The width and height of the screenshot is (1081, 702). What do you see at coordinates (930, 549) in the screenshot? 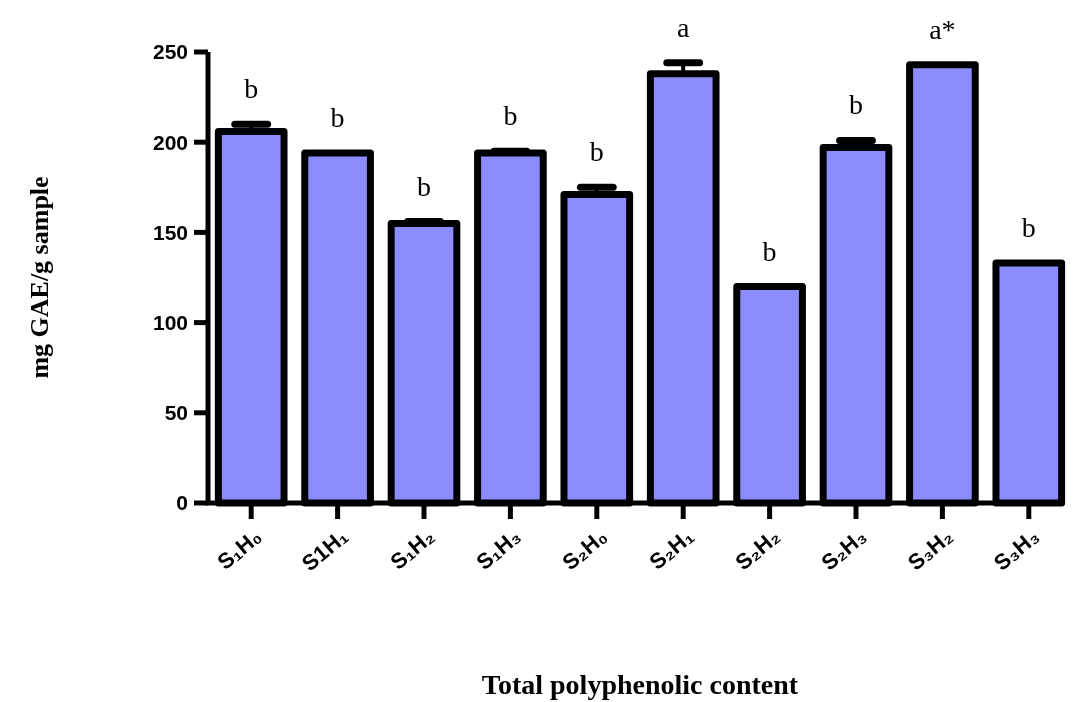
I see `x-tick-label: S₃H₂` at bounding box center [930, 549].